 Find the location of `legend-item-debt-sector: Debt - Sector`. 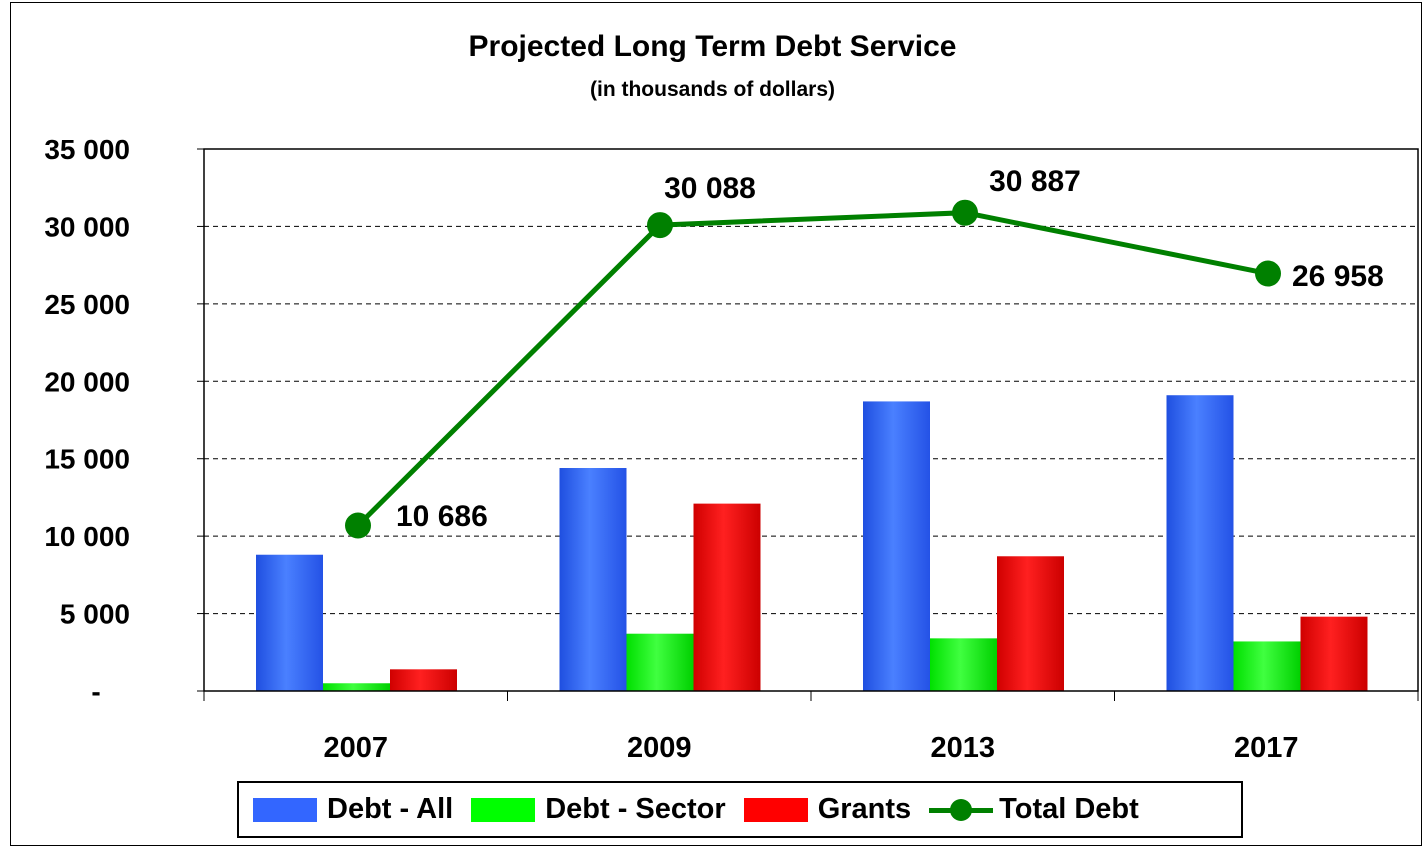

legend-item-debt-sector: Debt - Sector is located at coordinates (598, 809).